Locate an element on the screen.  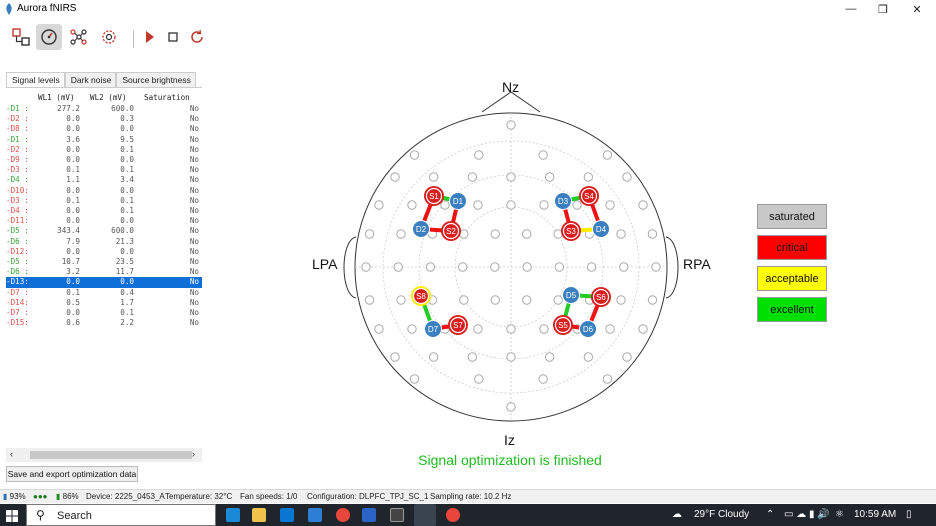
language-globe-icon: ⚛ is located at coordinates (839, 514).